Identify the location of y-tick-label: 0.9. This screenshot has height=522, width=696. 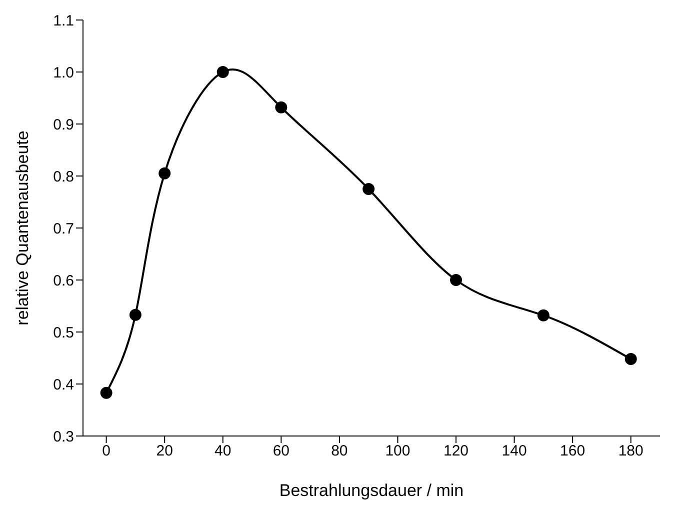
(63, 125).